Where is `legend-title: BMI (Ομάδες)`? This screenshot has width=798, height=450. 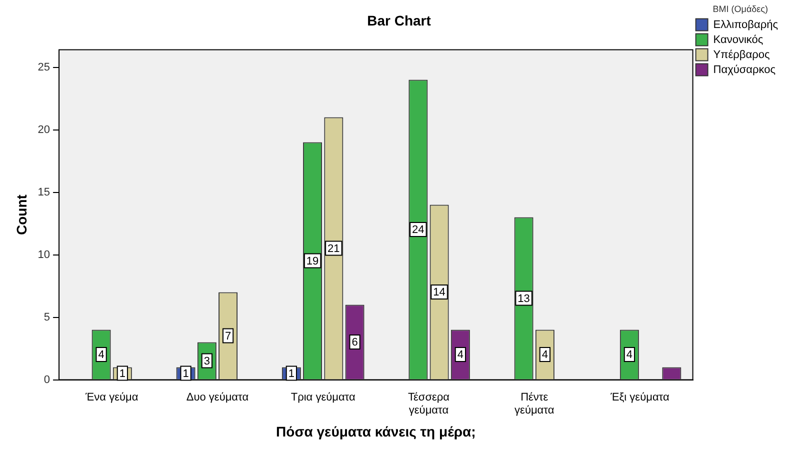
legend-title: BMI (Ομάδες) is located at coordinates (740, 9).